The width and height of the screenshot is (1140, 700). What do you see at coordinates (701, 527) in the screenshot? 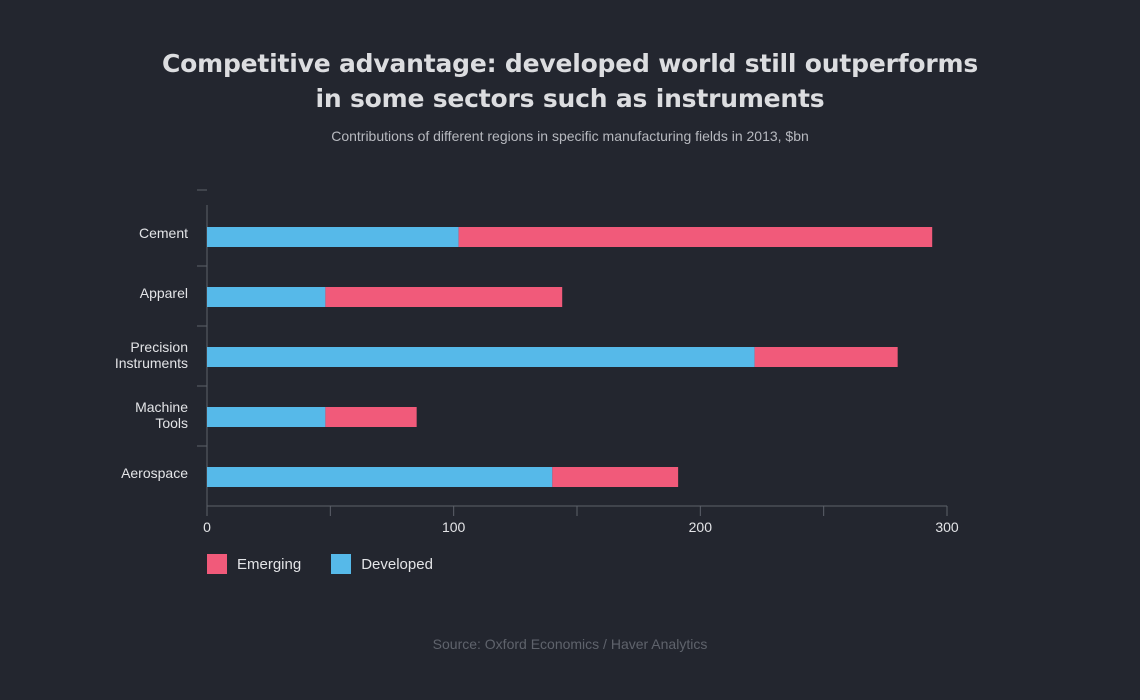
I see `x-tick-label: 200` at bounding box center [701, 527].